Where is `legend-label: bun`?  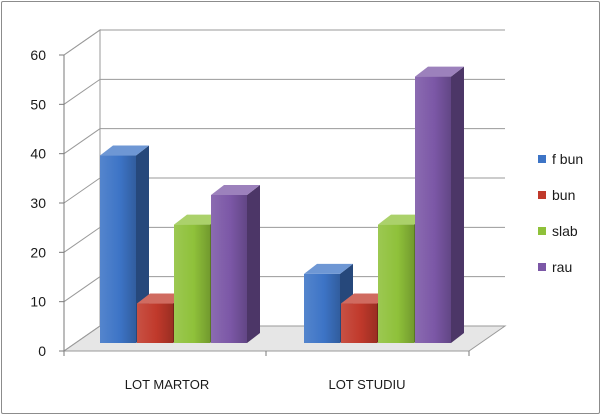 legend-label: bun is located at coordinates (563, 195).